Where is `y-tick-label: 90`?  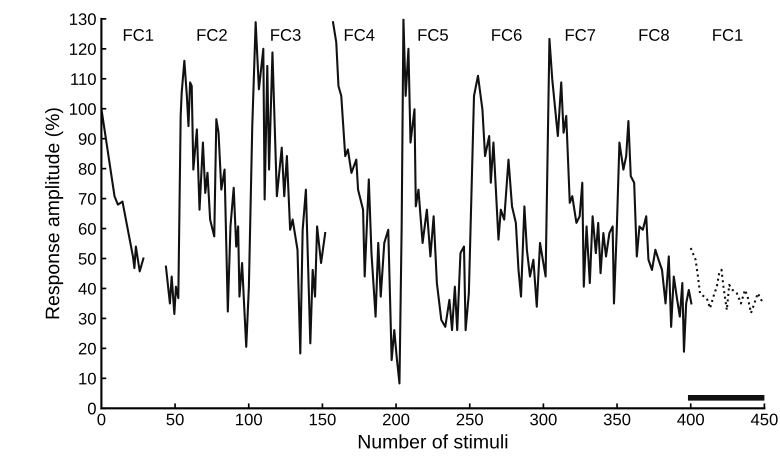
y-tick-label: 90 is located at coordinates (87, 139).